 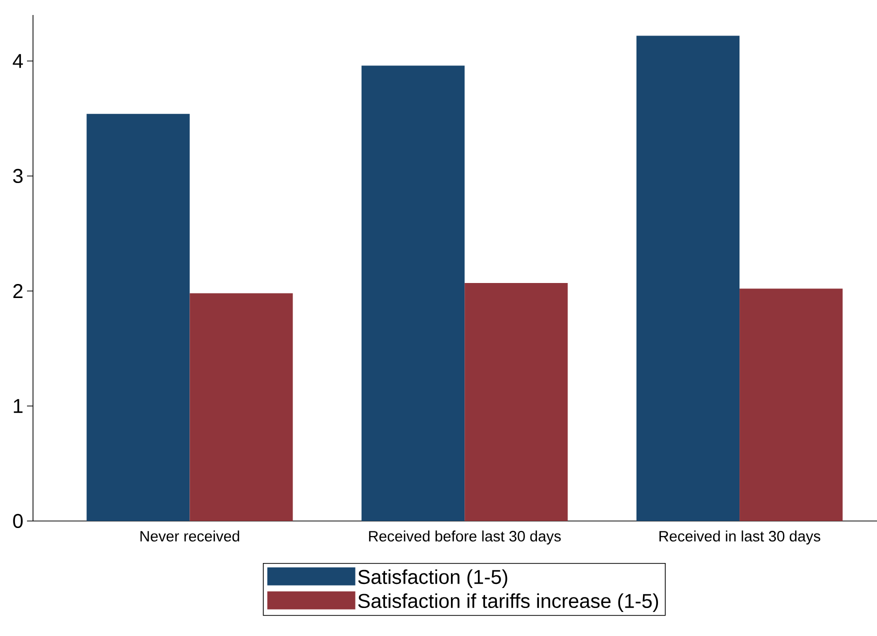 What do you see at coordinates (17, 291) in the screenshot?
I see `y-tick-label: 2` at bounding box center [17, 291].